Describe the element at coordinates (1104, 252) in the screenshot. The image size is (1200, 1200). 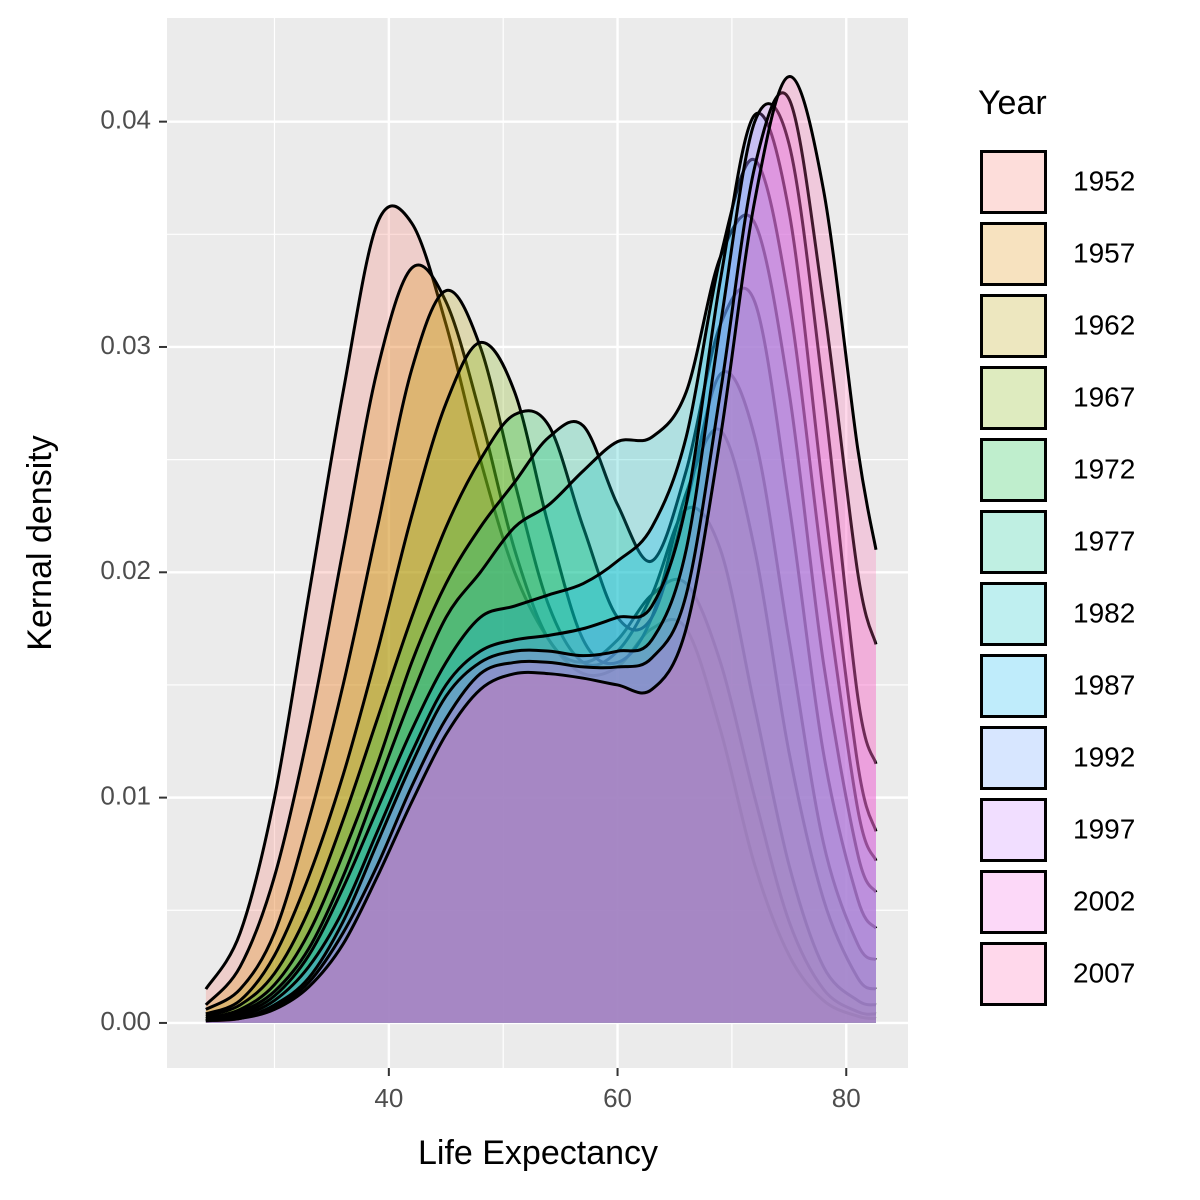
I see `legend-label: 1957` at that location.